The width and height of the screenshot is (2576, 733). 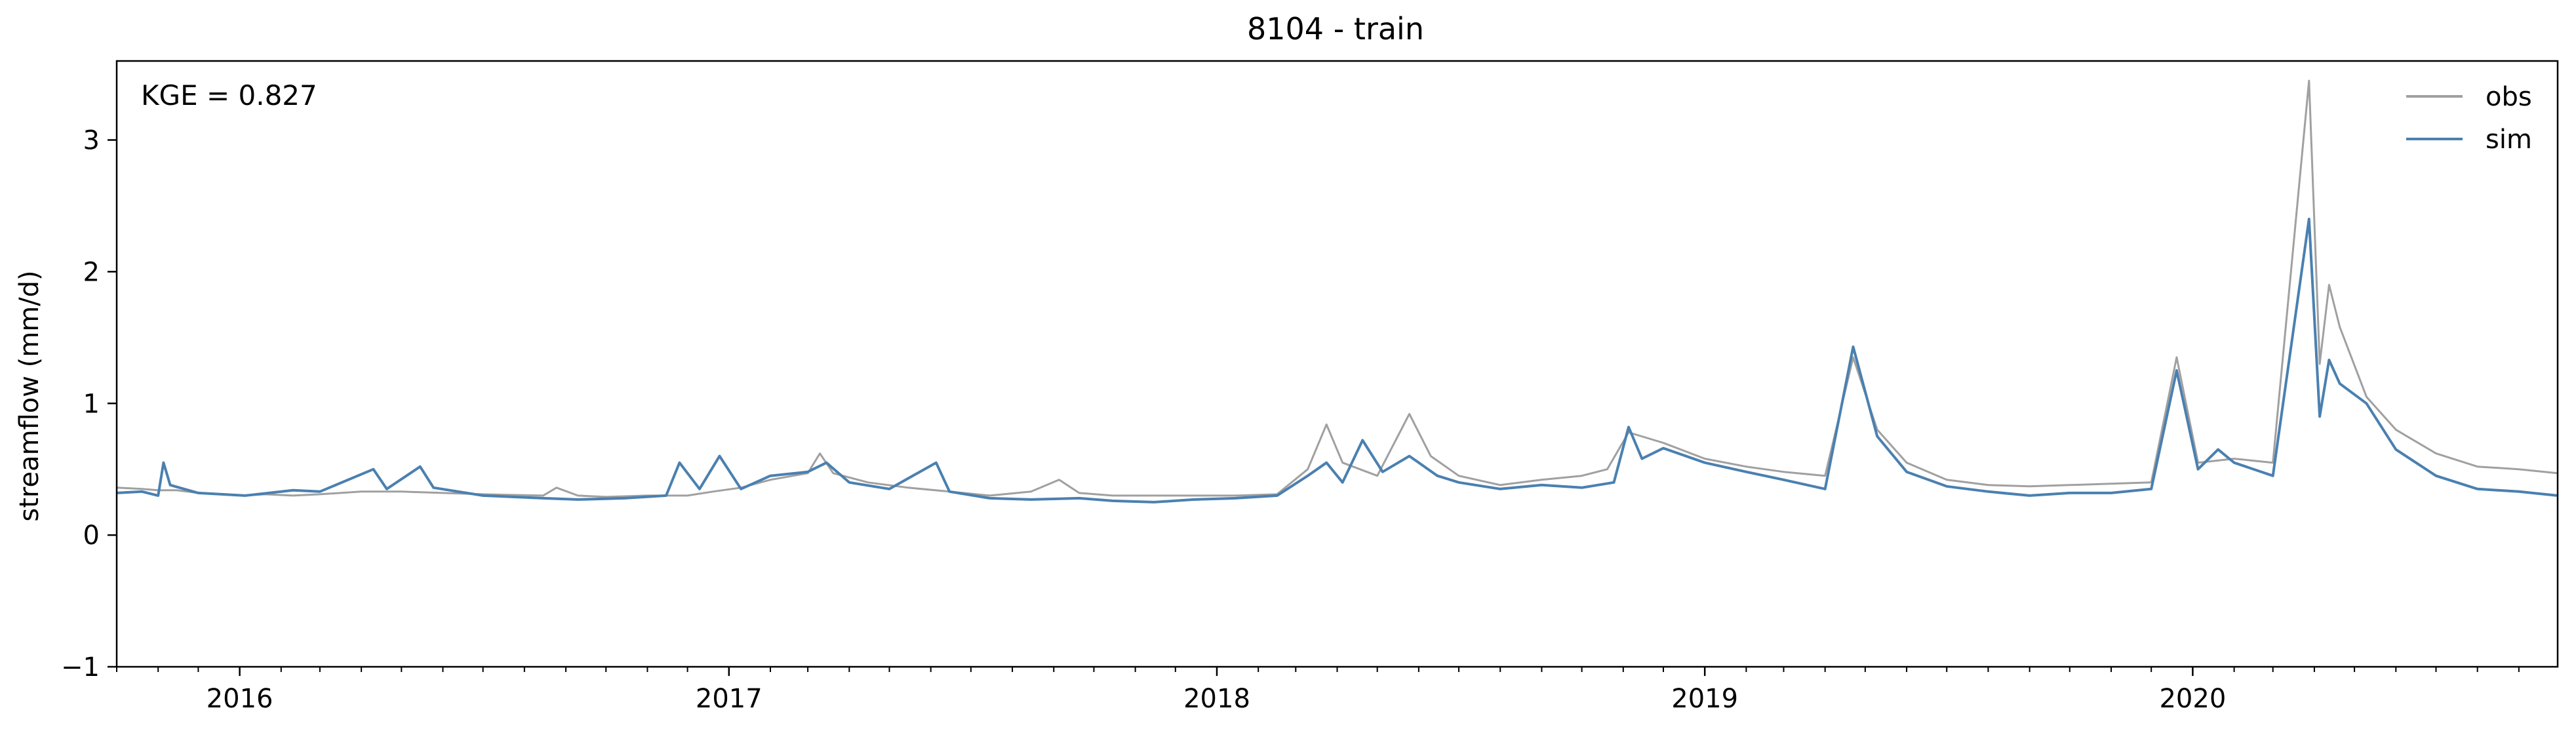 I want to click on y-tick-label: −1, so click(x=80, y=667).